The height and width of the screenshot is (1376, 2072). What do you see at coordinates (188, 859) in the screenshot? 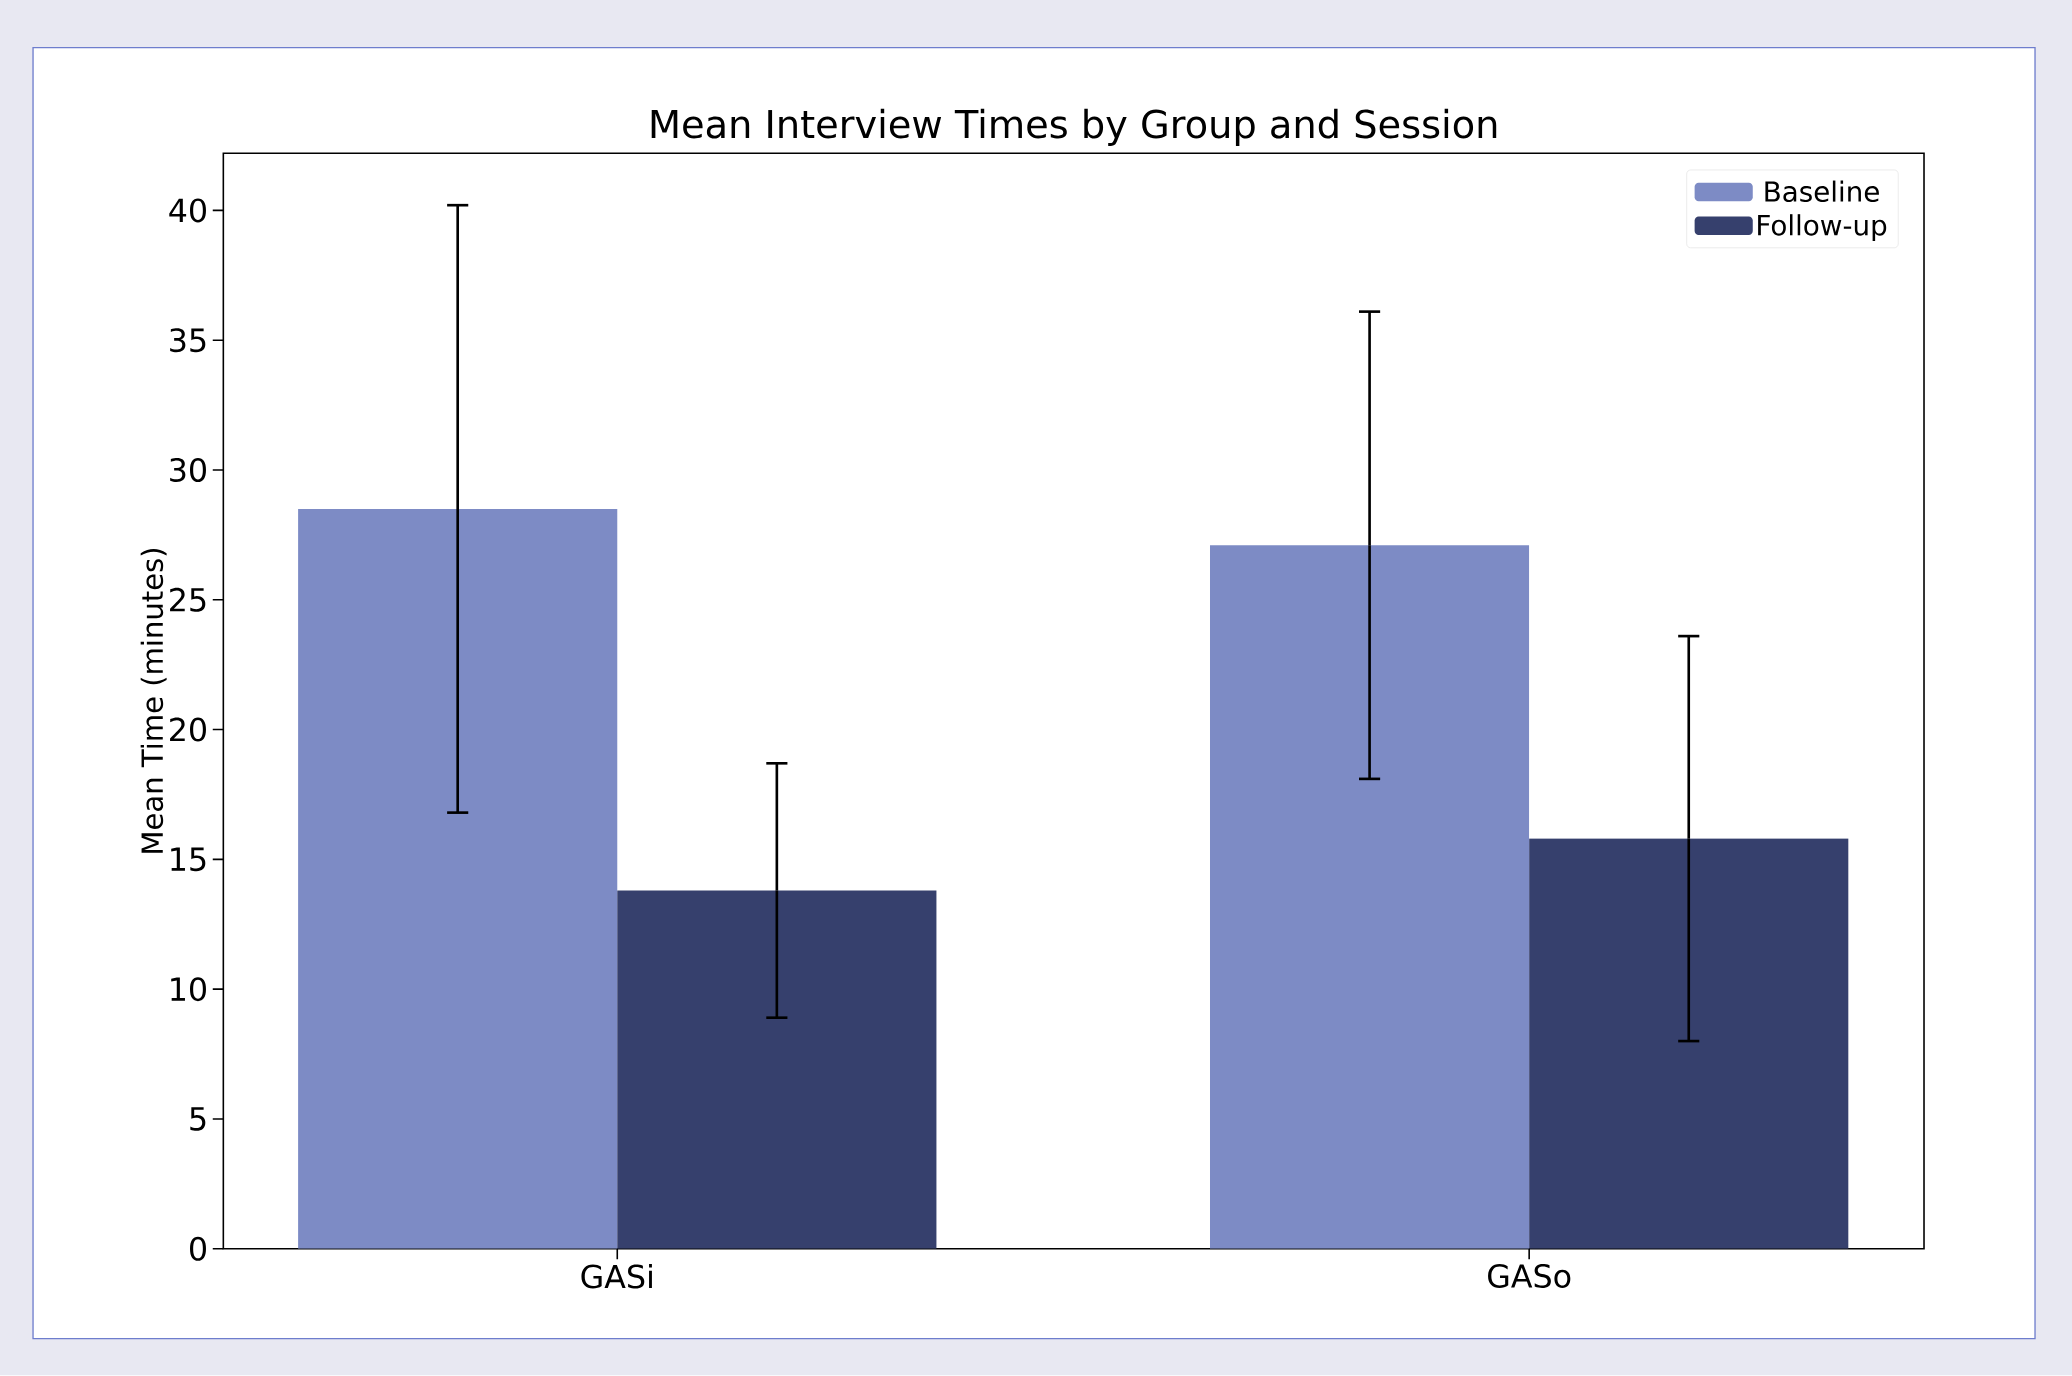
I see `y-tick-label: 15` at bounding box center [188, 859].